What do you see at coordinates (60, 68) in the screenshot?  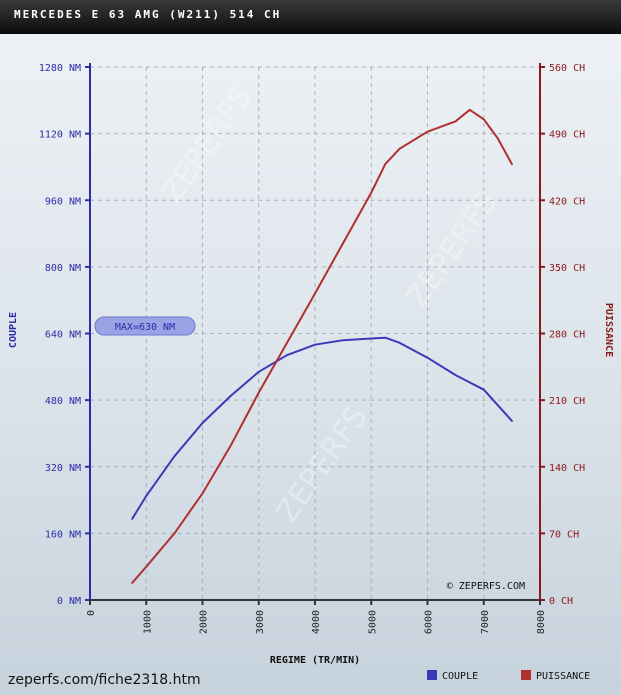 I see `tick-label-left: 1280 NM` at bounding box center [60, 68].